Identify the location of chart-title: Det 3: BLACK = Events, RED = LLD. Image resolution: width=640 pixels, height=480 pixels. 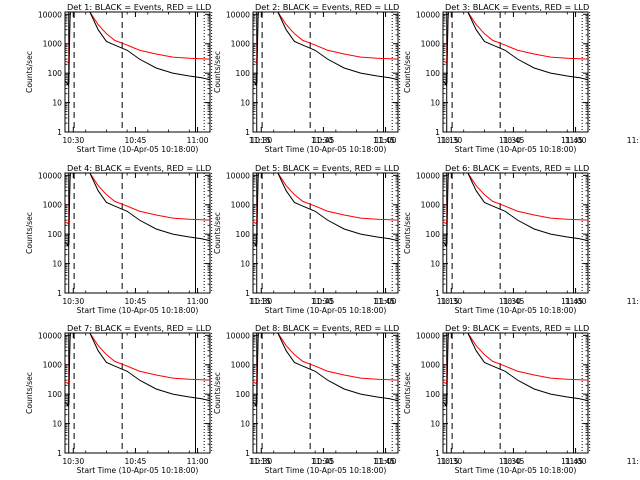
(517, 7).